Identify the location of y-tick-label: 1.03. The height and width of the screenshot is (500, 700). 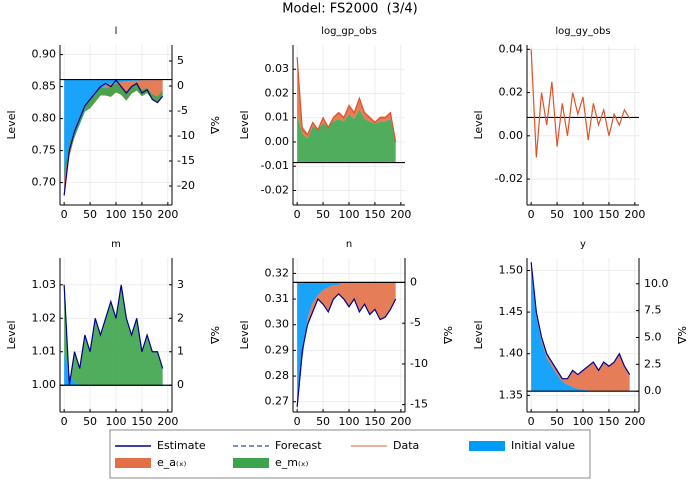
(44, 284).